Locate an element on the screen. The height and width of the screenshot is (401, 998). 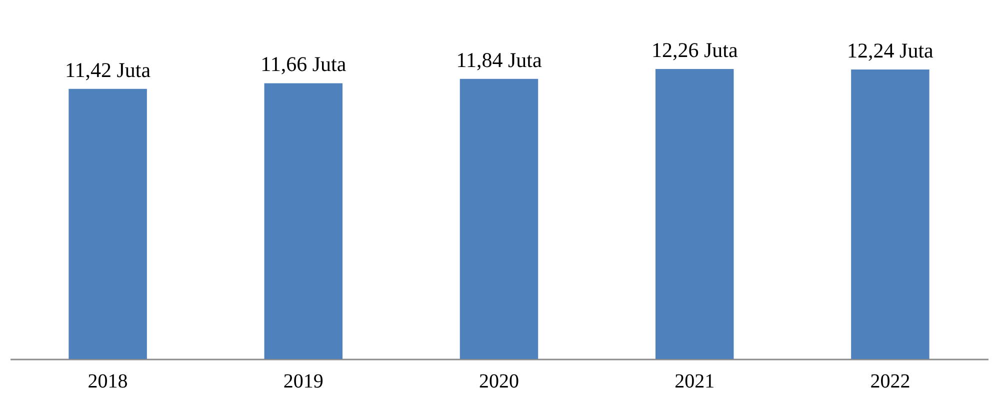
data-label: 11,42 Juta is located at coordinates (108, 70).